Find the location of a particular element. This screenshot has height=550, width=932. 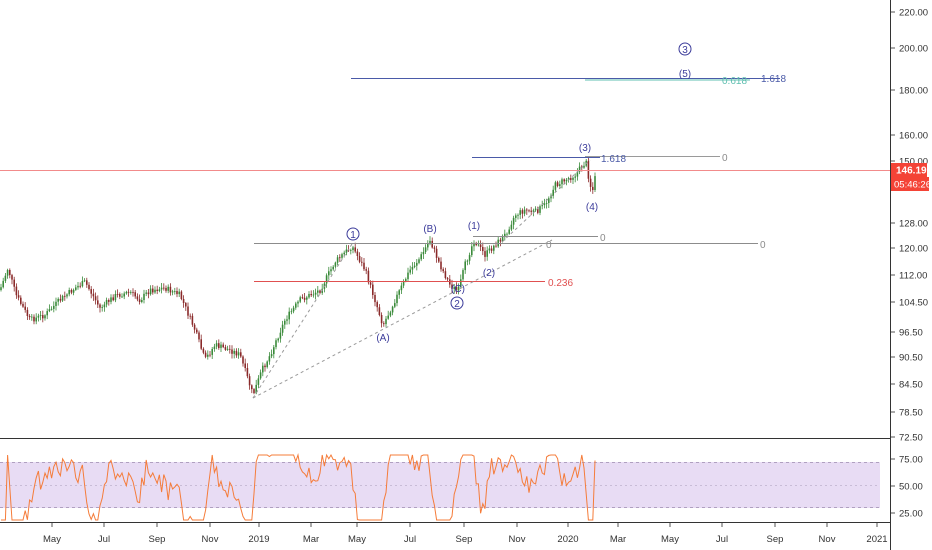

price-tick-label: 104.50 is located at coordinates (913, 303).